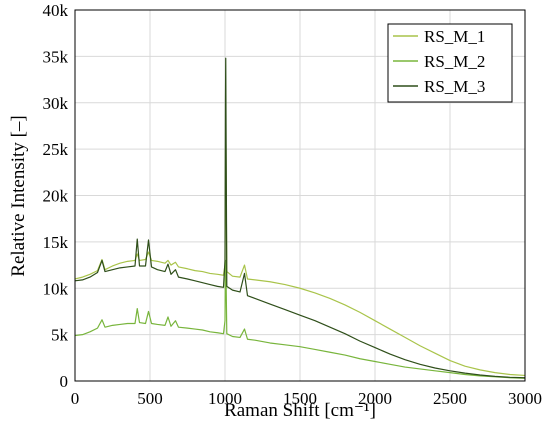  What do you see at coordinates (300, 410) in the screenshot?
I see `x-axis-label: Raman Shift [cm⁻¹]` at bounding box center [300, 410].